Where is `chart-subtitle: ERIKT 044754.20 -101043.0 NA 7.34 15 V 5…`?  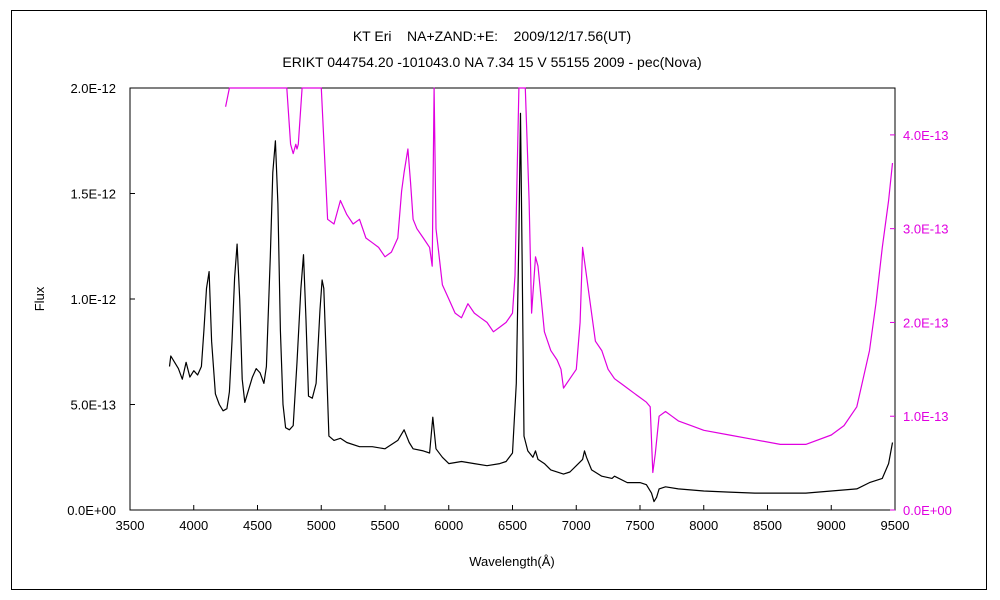 chart-subtitle: ERIKT 044754.20 -101043.0 NA 7.34 15 V 5… is located at coordinates (491, 62).